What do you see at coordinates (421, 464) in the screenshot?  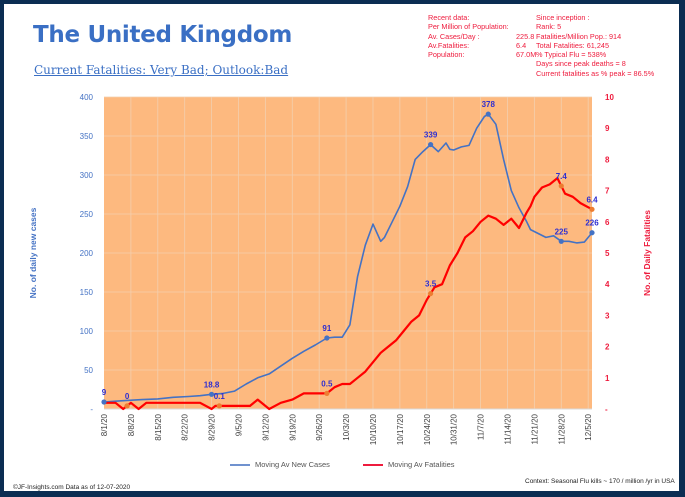 I see `legend-fatalities-label: Moving Av Fatalities` at bounding box center [421, 464].